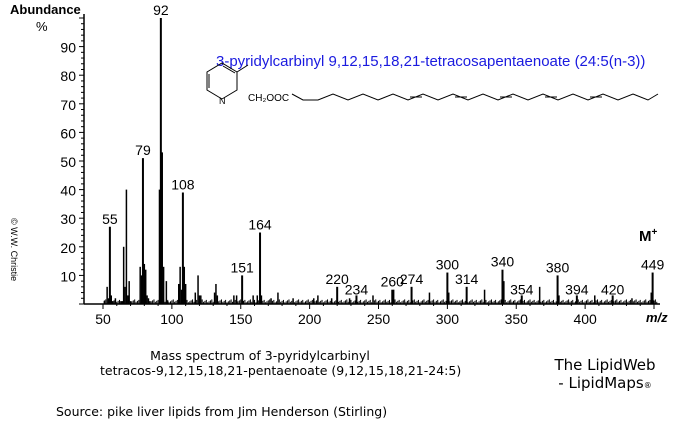 The height and width of the screenshot is (428, 673). Describe the element at coordinates (45, 9) in the screenshot. I see `y-axis-title: Abundance` at that location.